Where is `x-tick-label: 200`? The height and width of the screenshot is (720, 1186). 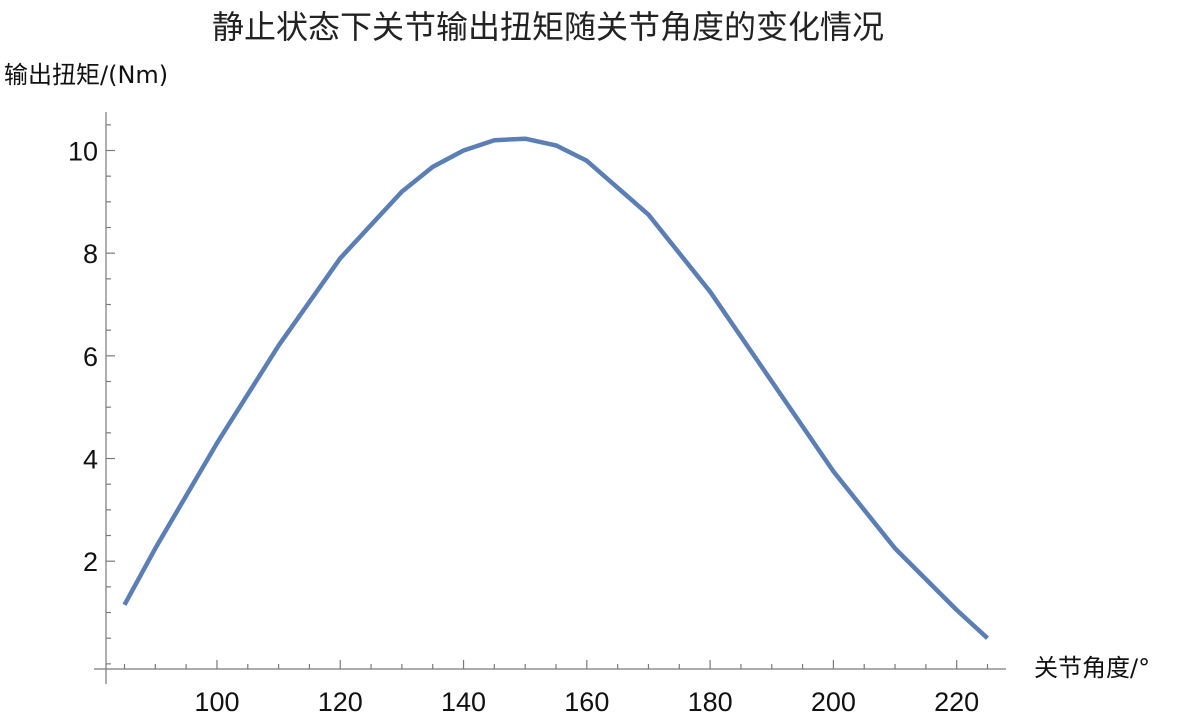
x-tick-label: 200 is located at coordinates (833, 702).